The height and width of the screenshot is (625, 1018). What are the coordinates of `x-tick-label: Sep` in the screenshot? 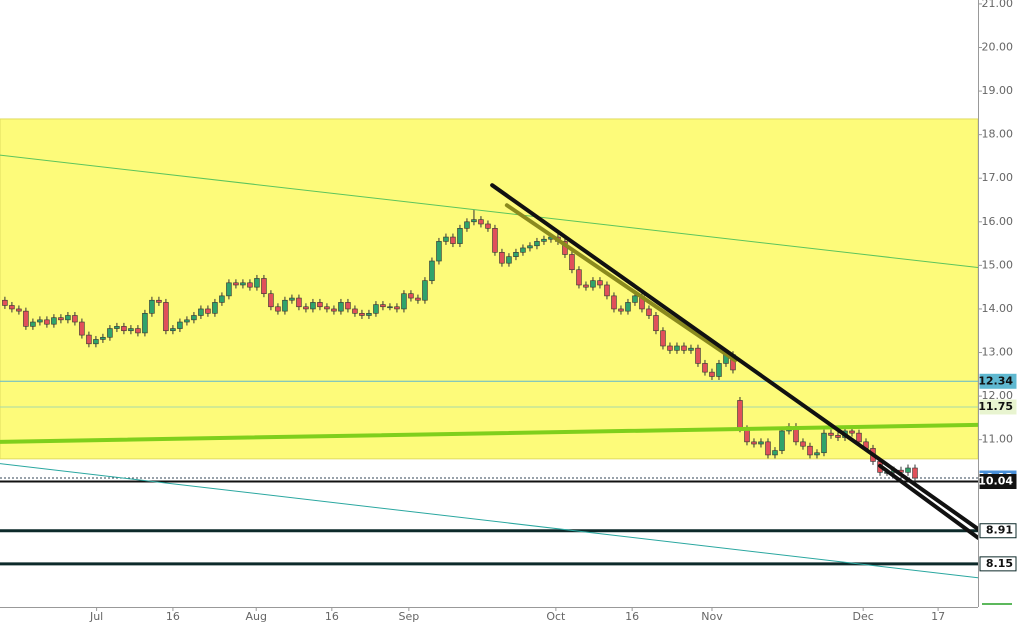 It's located at (408, 616).